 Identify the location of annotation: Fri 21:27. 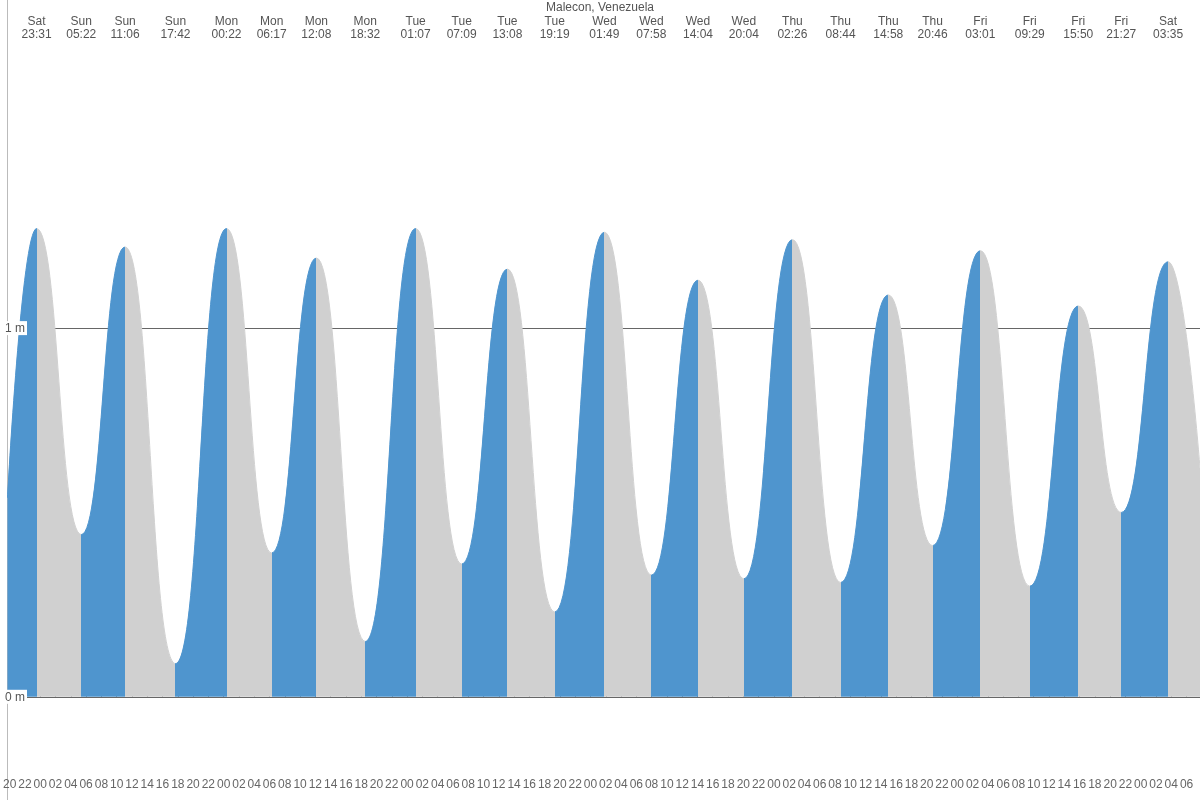
(1121, 27).